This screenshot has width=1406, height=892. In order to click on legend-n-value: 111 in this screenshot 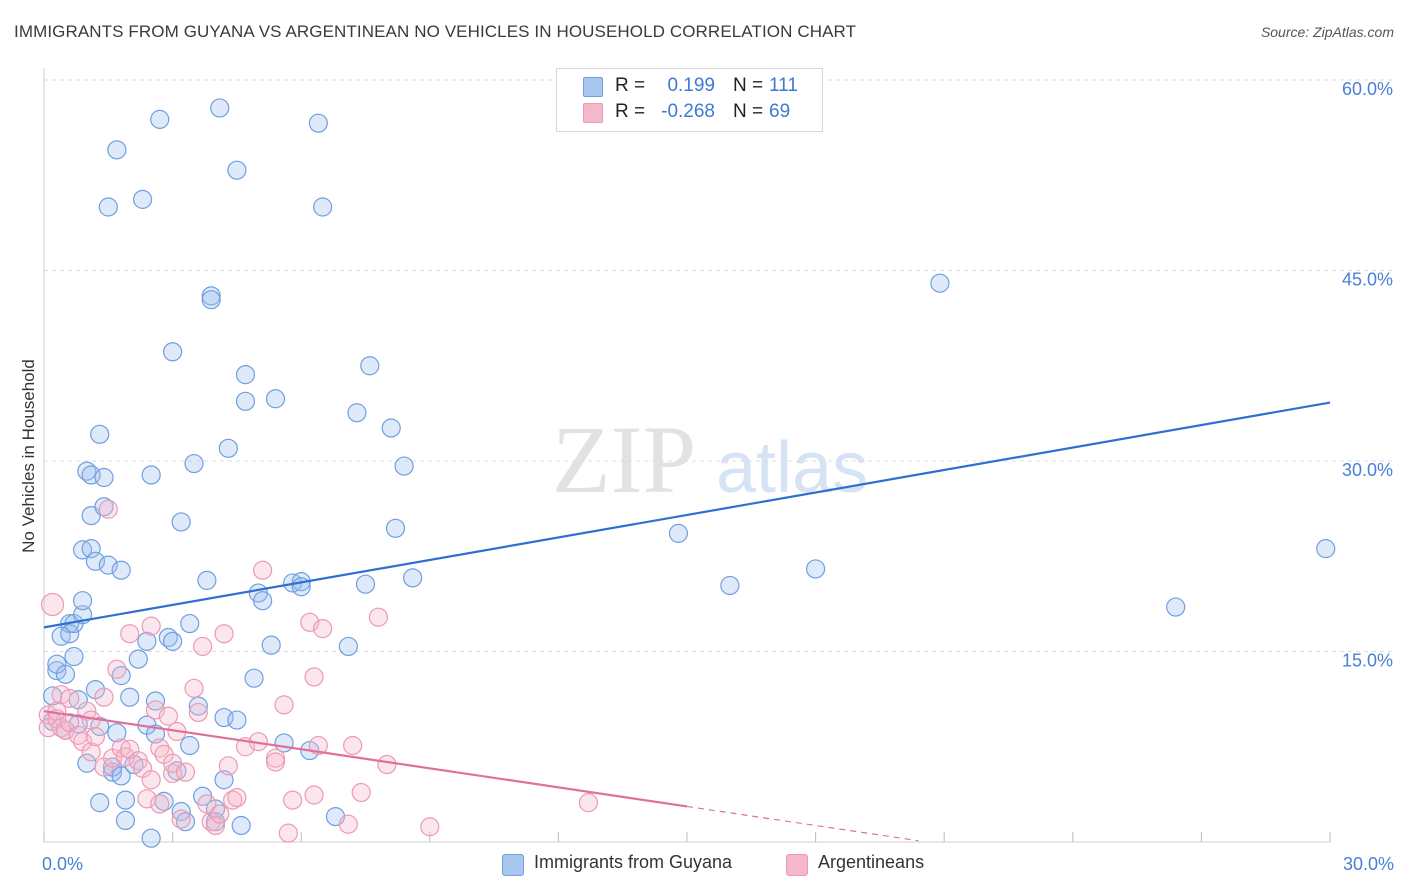, I will do `click(783, 85)`.